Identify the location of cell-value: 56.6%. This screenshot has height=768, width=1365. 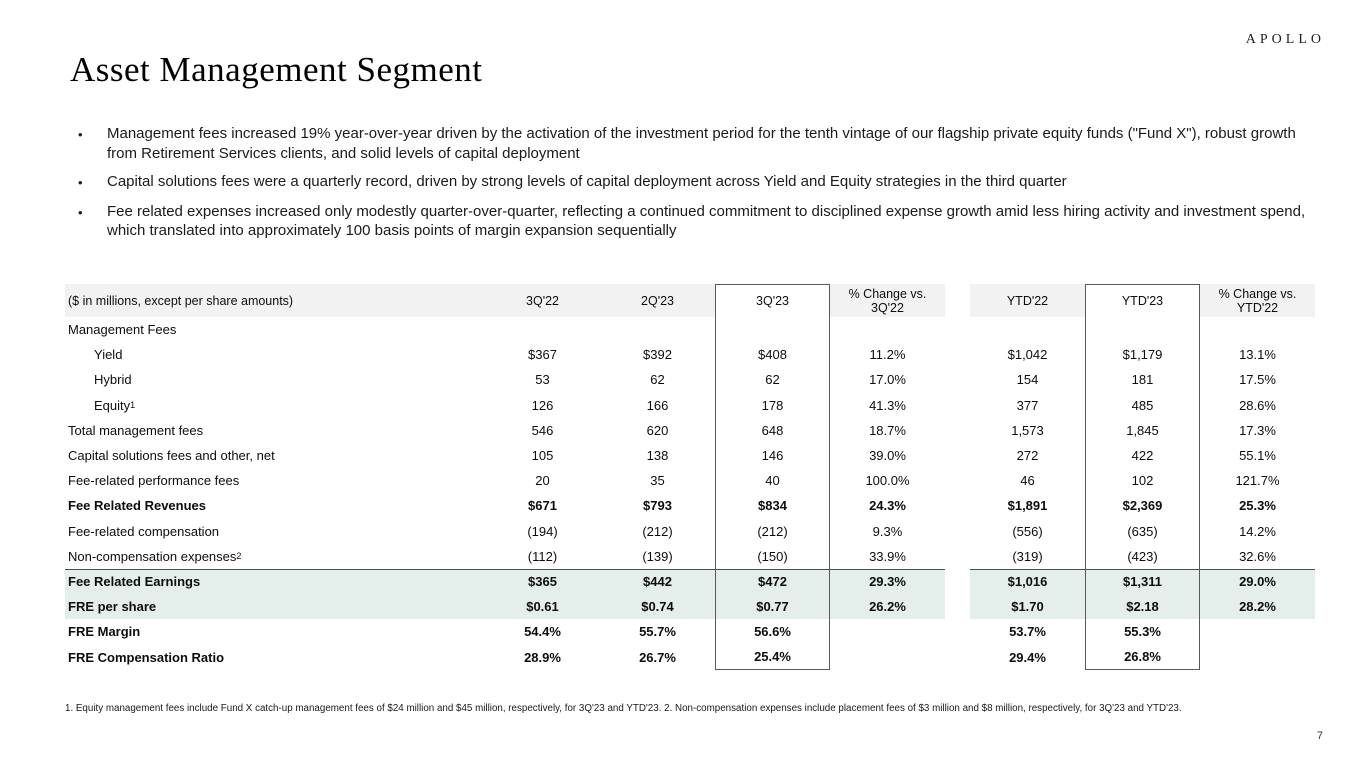
(772, 632).